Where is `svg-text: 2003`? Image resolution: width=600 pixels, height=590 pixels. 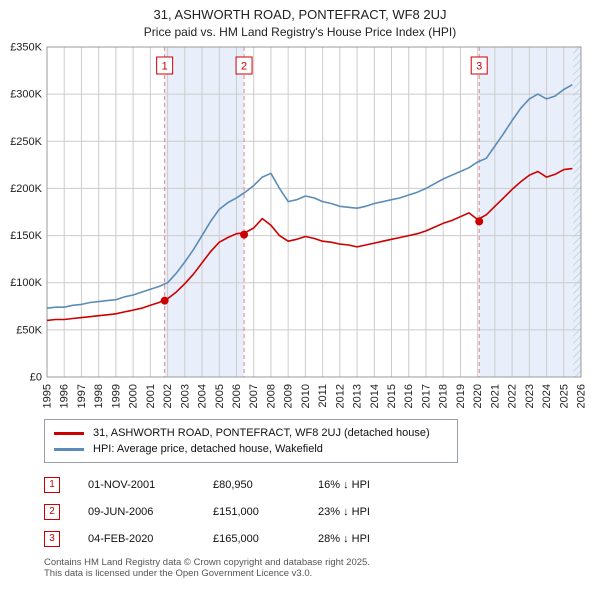
svg-text: 2003 is located at coordinates (185, 396).